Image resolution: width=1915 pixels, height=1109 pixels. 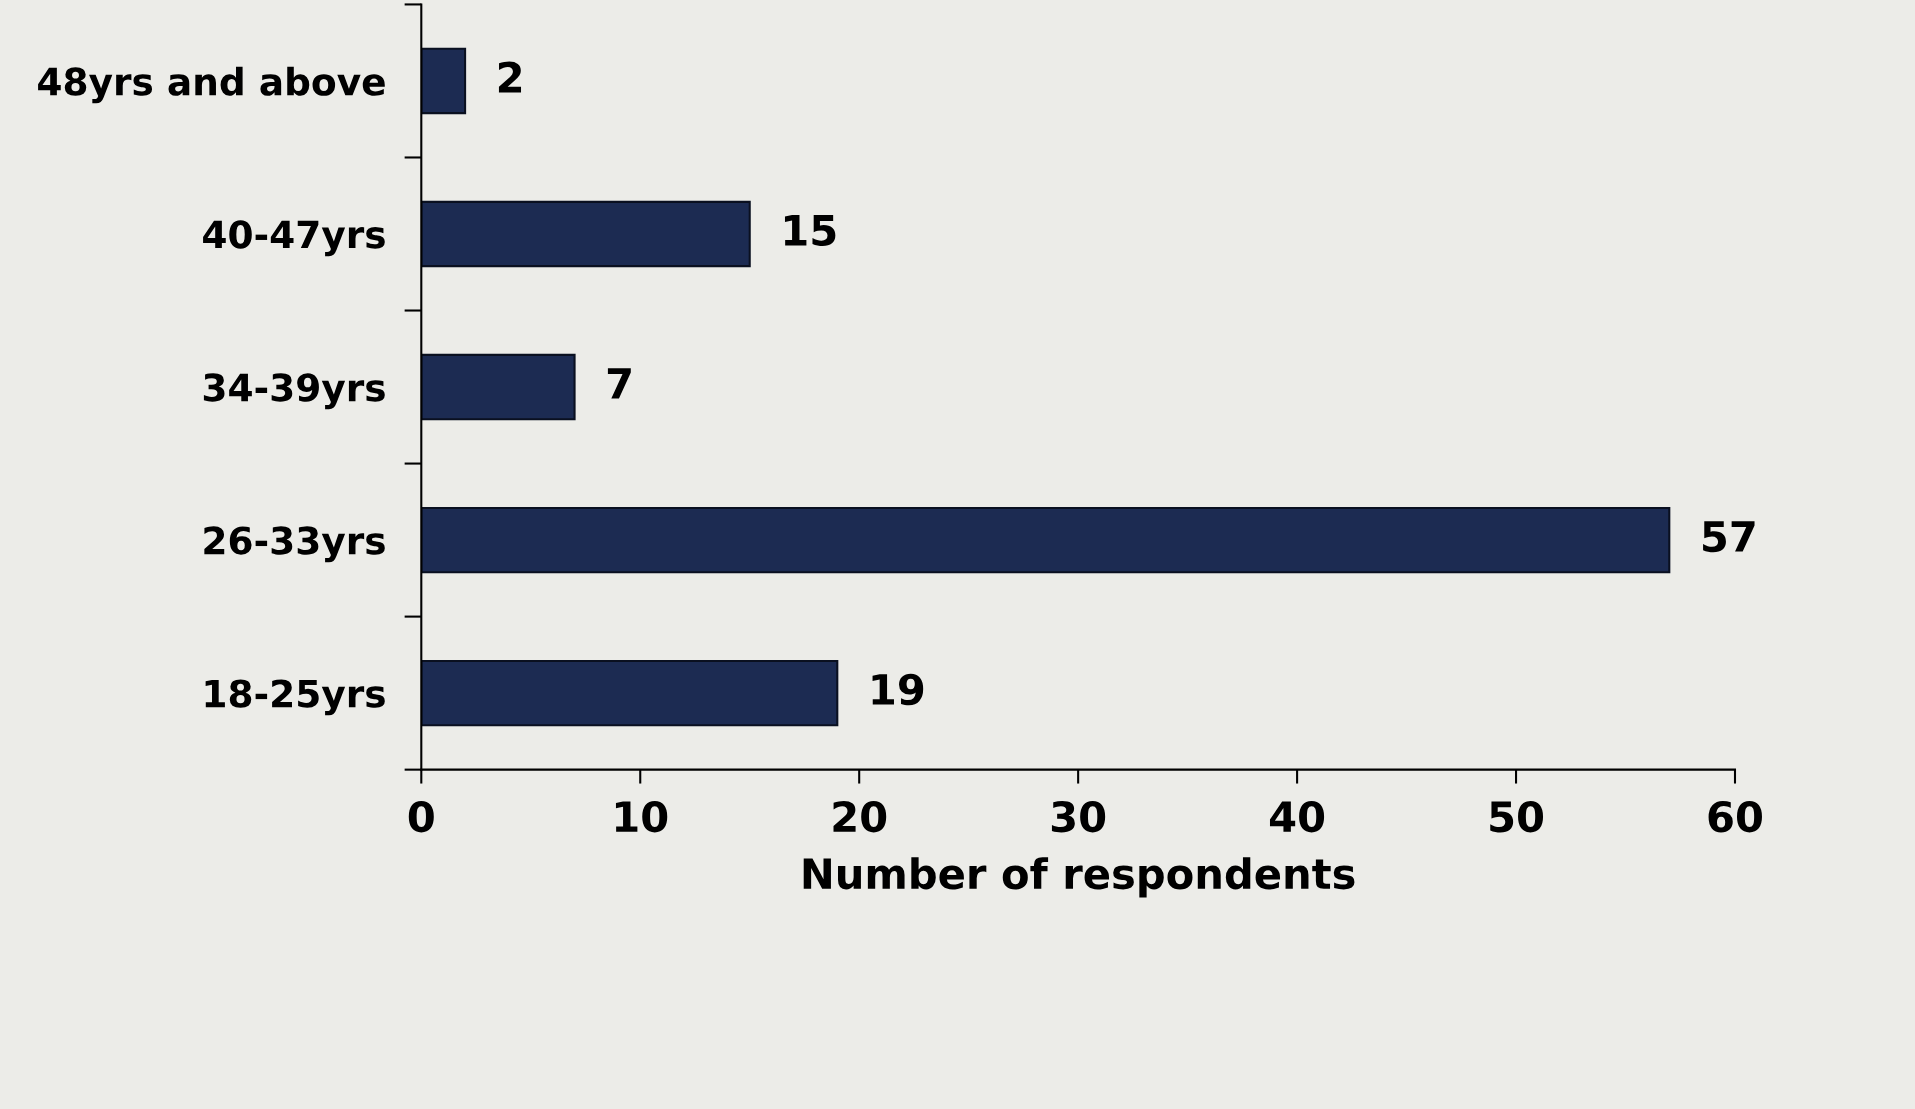 What do you see at coordinates (421, 816) in the screenshot?
I see `x-tick-label: 0` at bounding box center [421, 816].